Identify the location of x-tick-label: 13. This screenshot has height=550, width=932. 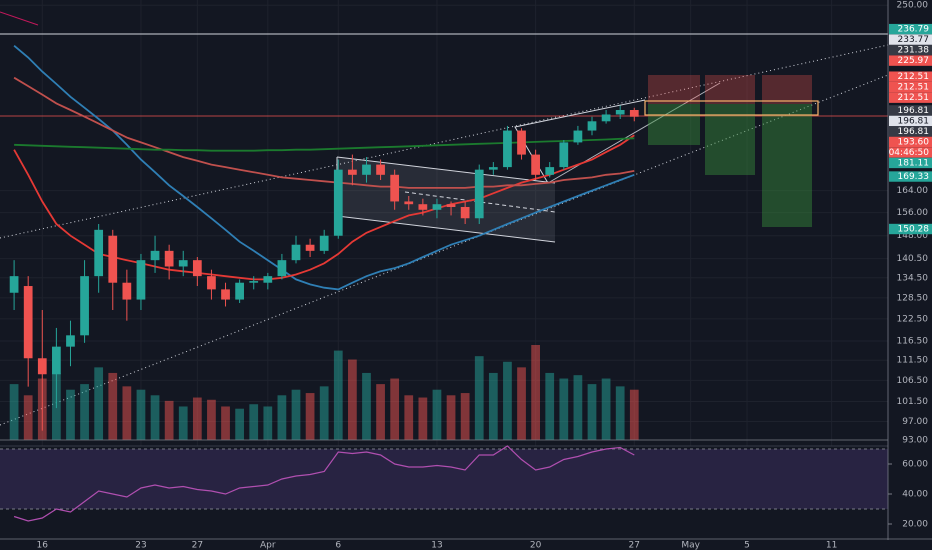
(436, 545).